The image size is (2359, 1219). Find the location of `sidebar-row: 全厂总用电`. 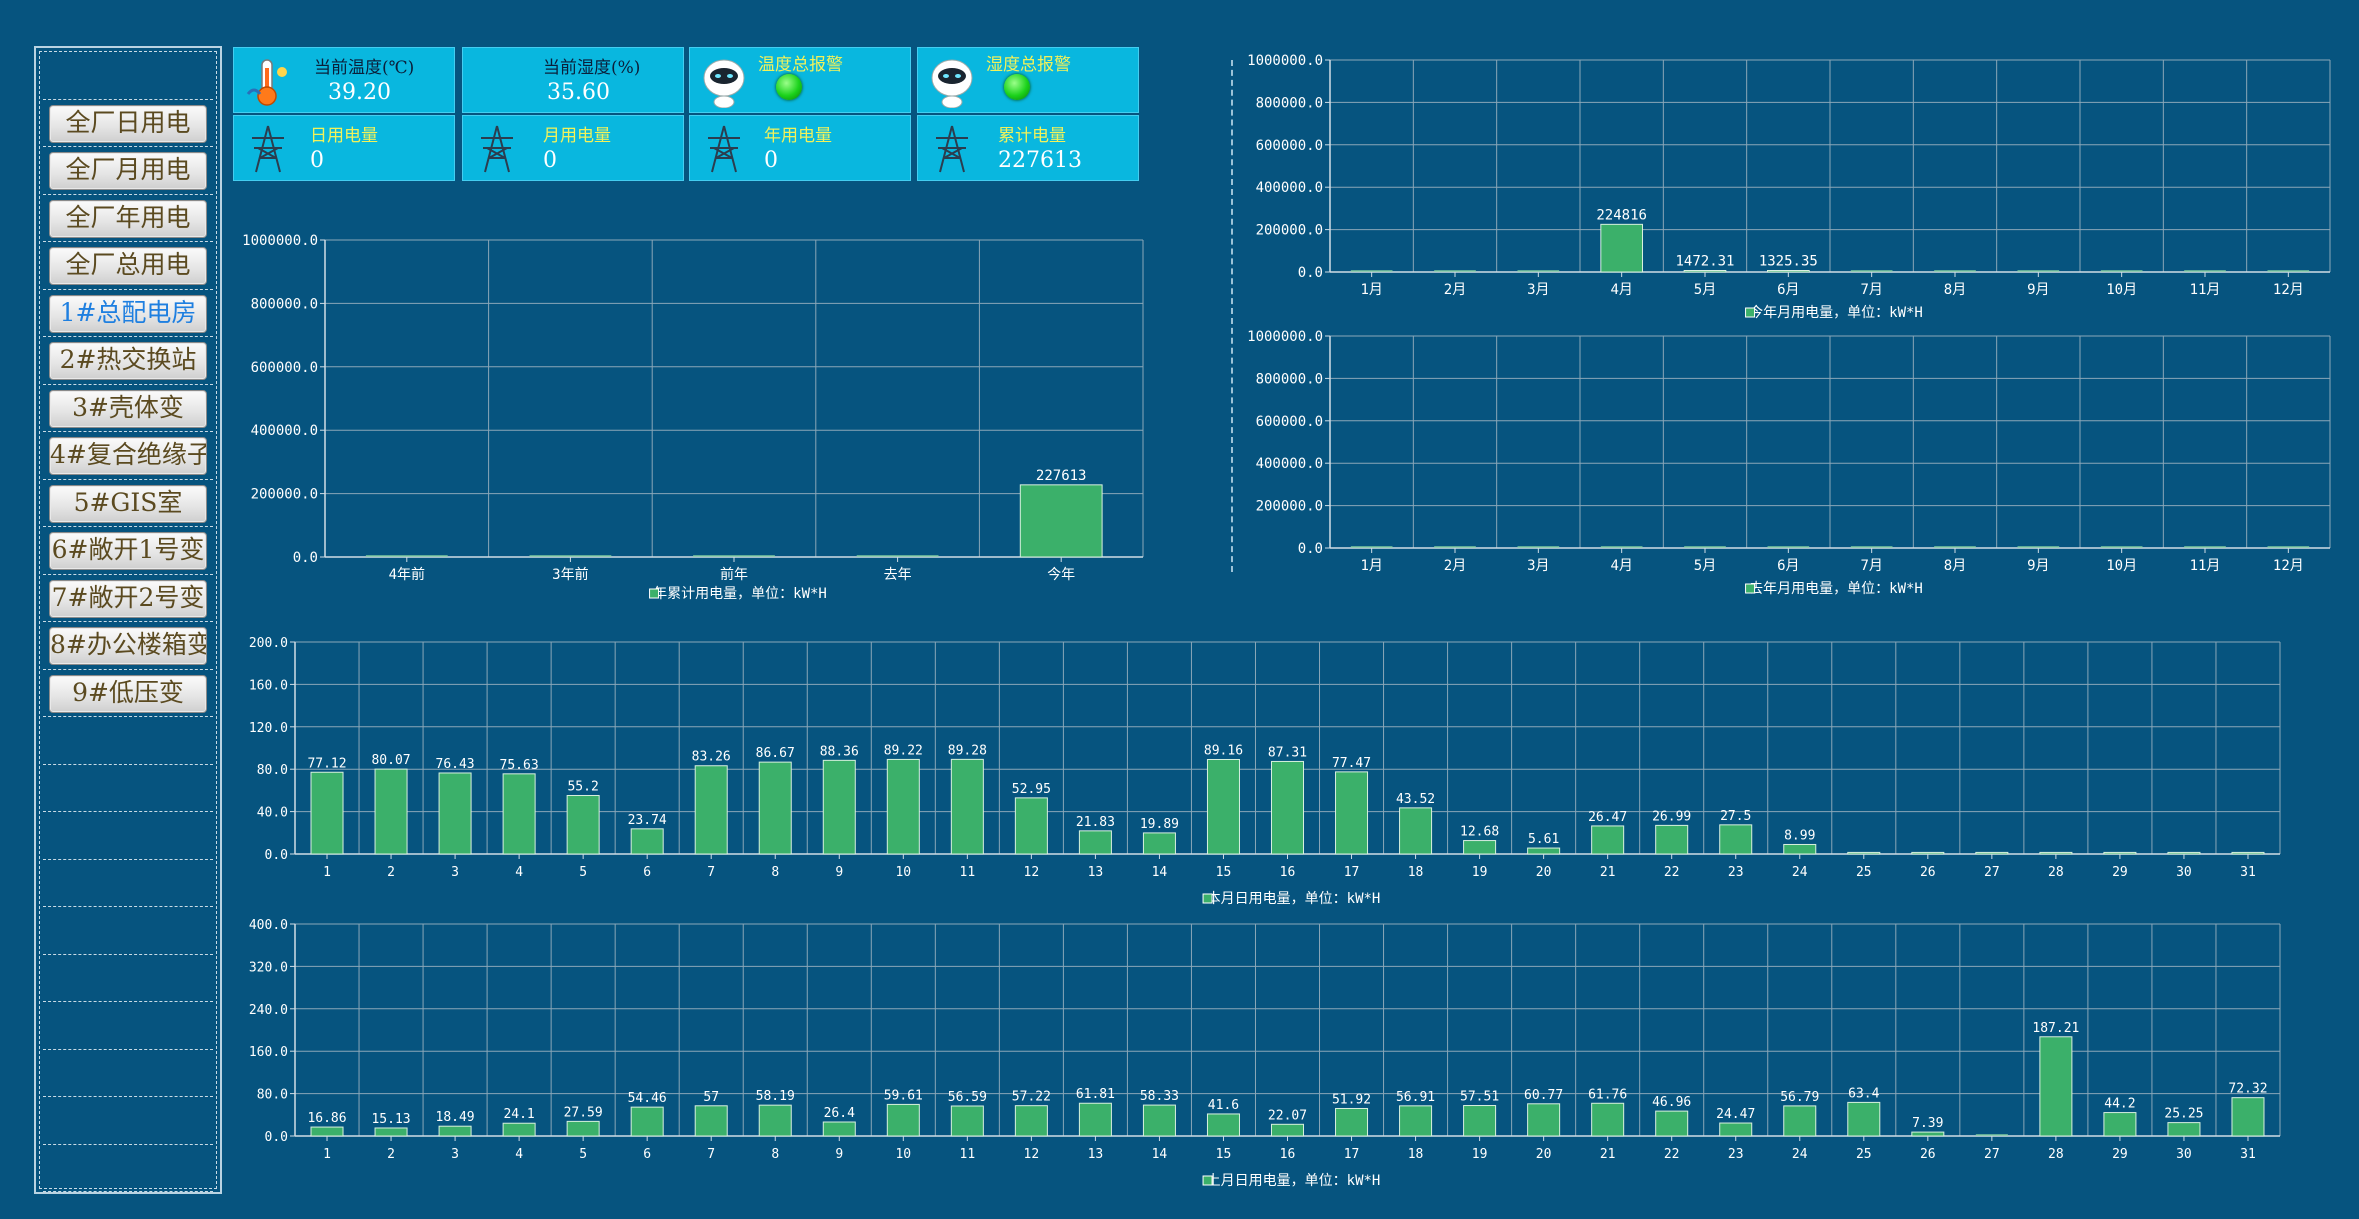

sidebar-row: 全厂总用电 is located at coordinates (128, 266).